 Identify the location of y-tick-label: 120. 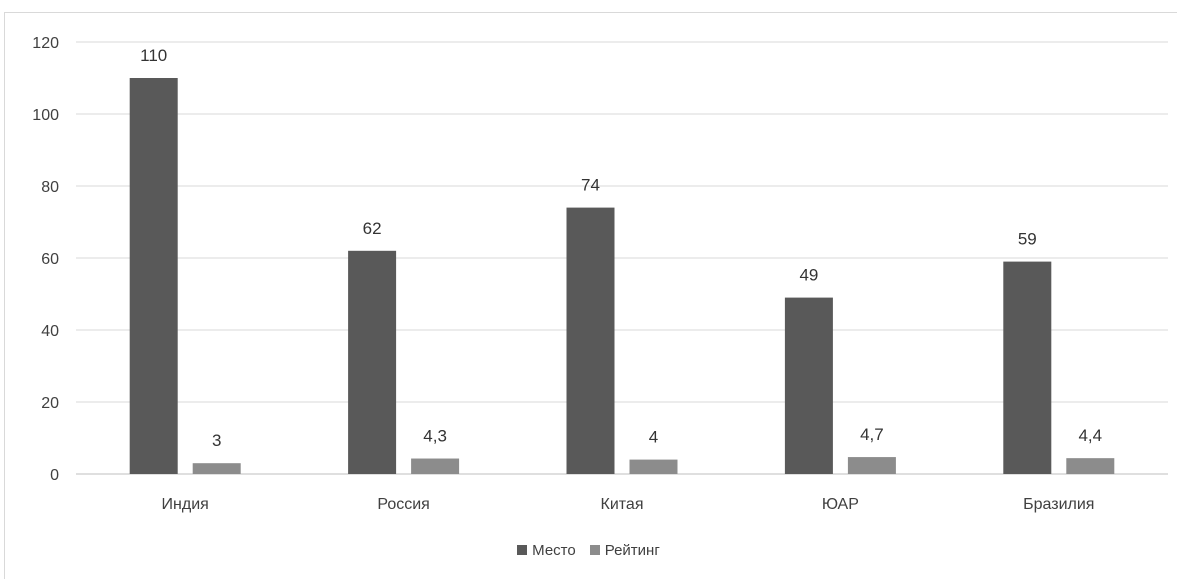
(45, 43).